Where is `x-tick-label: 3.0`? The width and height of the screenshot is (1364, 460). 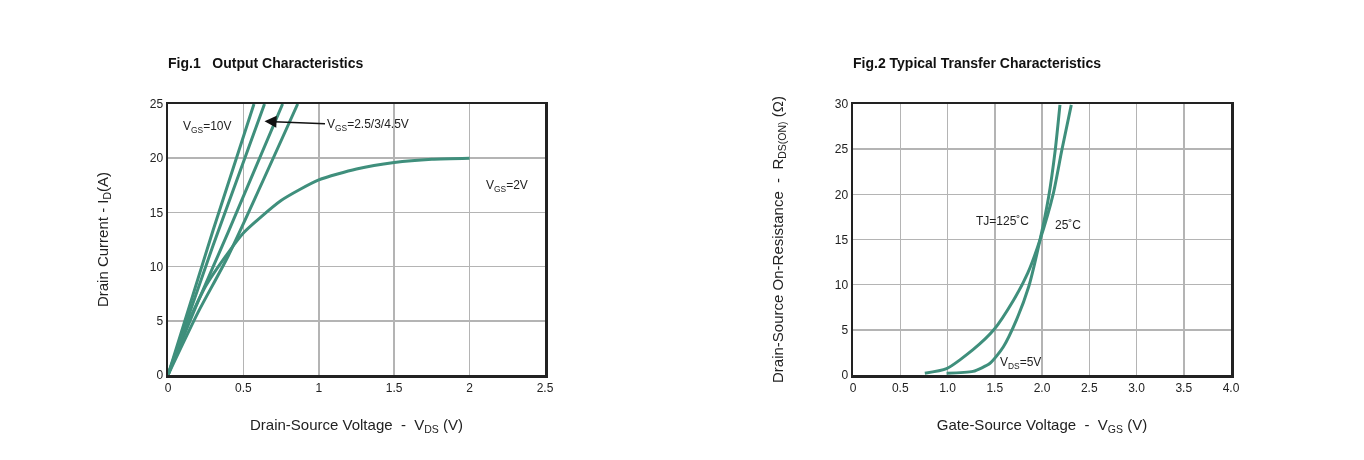
x-tick-label: 3.0 is located at coordinates (1137, 387).